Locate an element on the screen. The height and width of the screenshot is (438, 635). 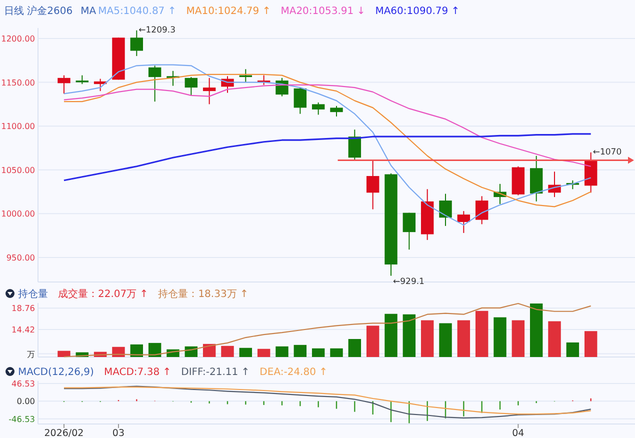
annotation: ←1209.3 is located at coordinates (157, 30).